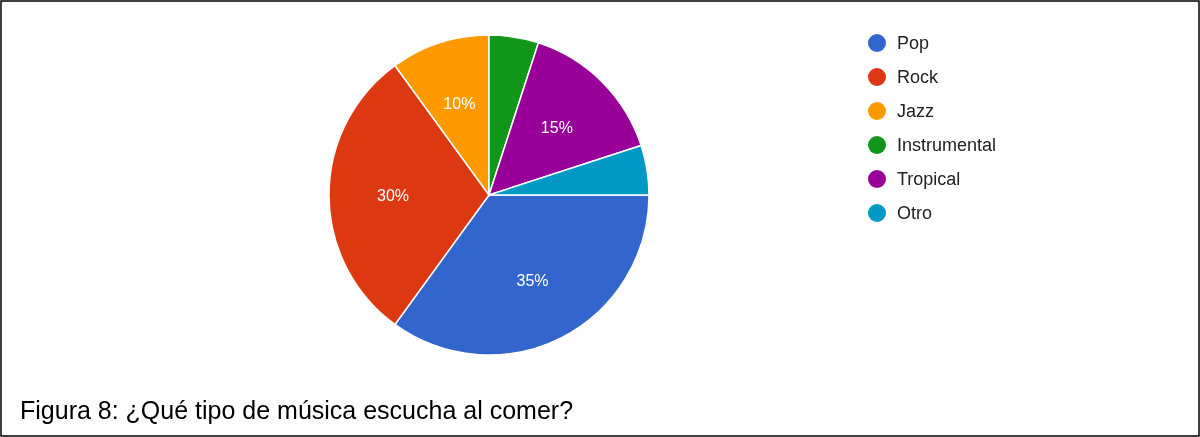  Describe the element at coordinates (918, 77) in the screenshot. I see `legend-label: Rock` at that location.